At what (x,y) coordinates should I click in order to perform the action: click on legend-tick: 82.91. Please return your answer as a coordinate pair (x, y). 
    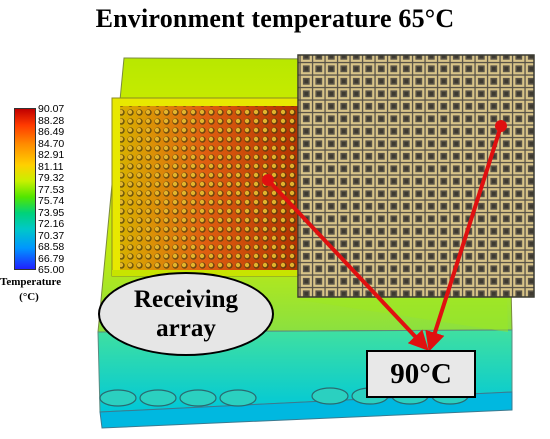
    Looking at the image, I should click on (51, 155).